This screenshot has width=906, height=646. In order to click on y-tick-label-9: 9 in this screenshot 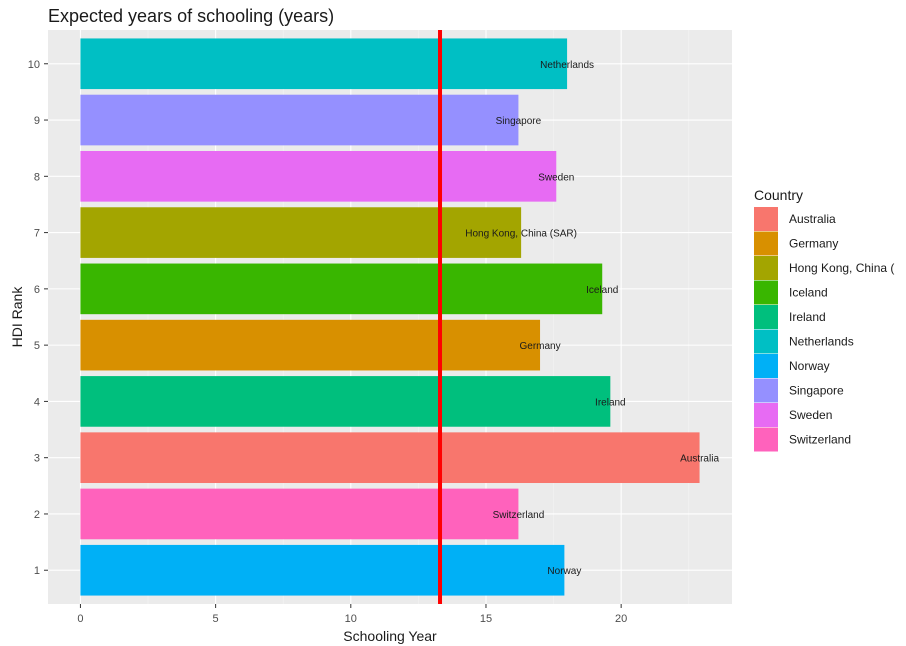, I will do `click(37, 121)`.